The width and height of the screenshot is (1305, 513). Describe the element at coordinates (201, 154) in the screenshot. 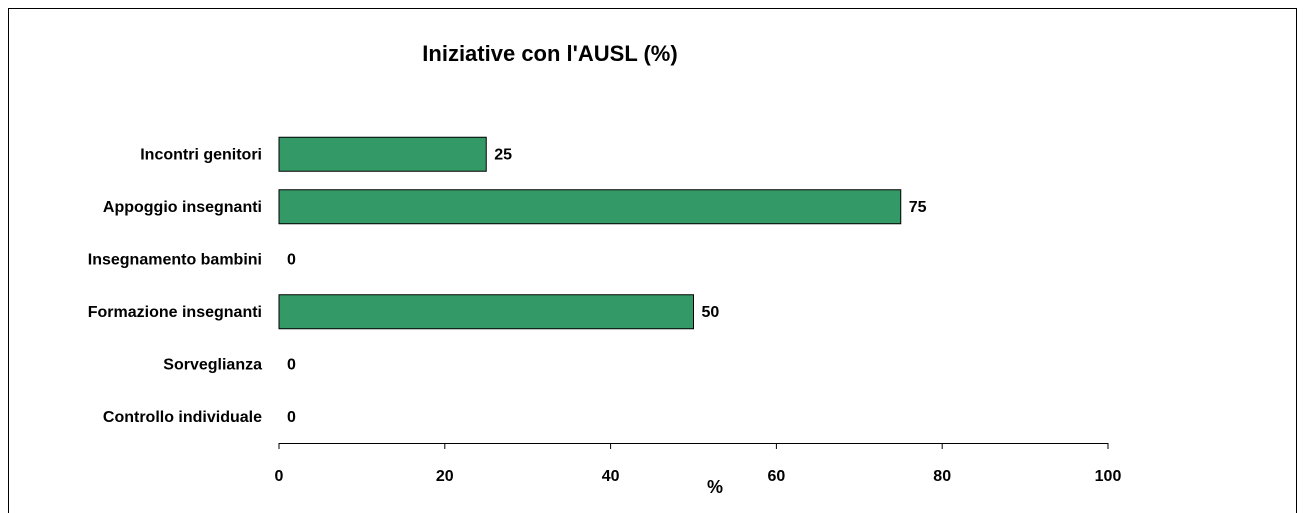

I see `y-tick-label: Incontri genitori` at that location.